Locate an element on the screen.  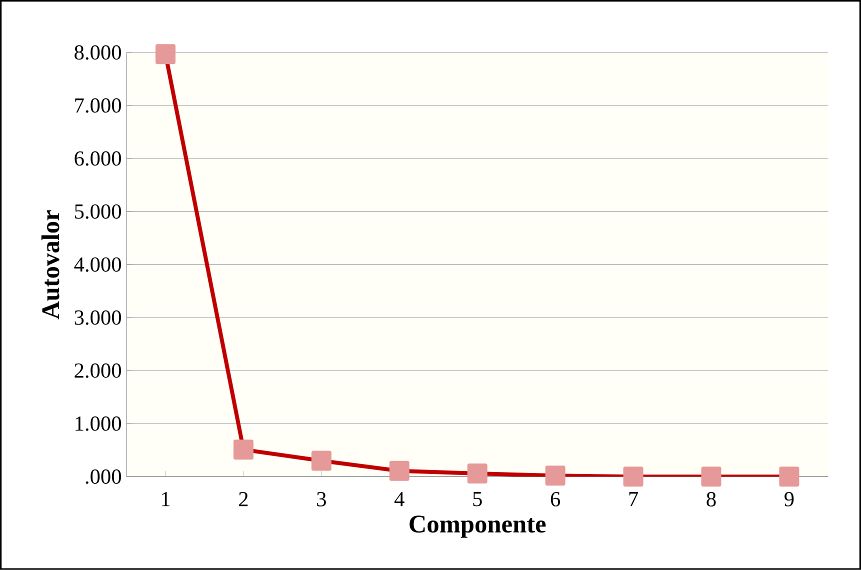
x-tick-label: 5 is located at coordinates (477, 499).